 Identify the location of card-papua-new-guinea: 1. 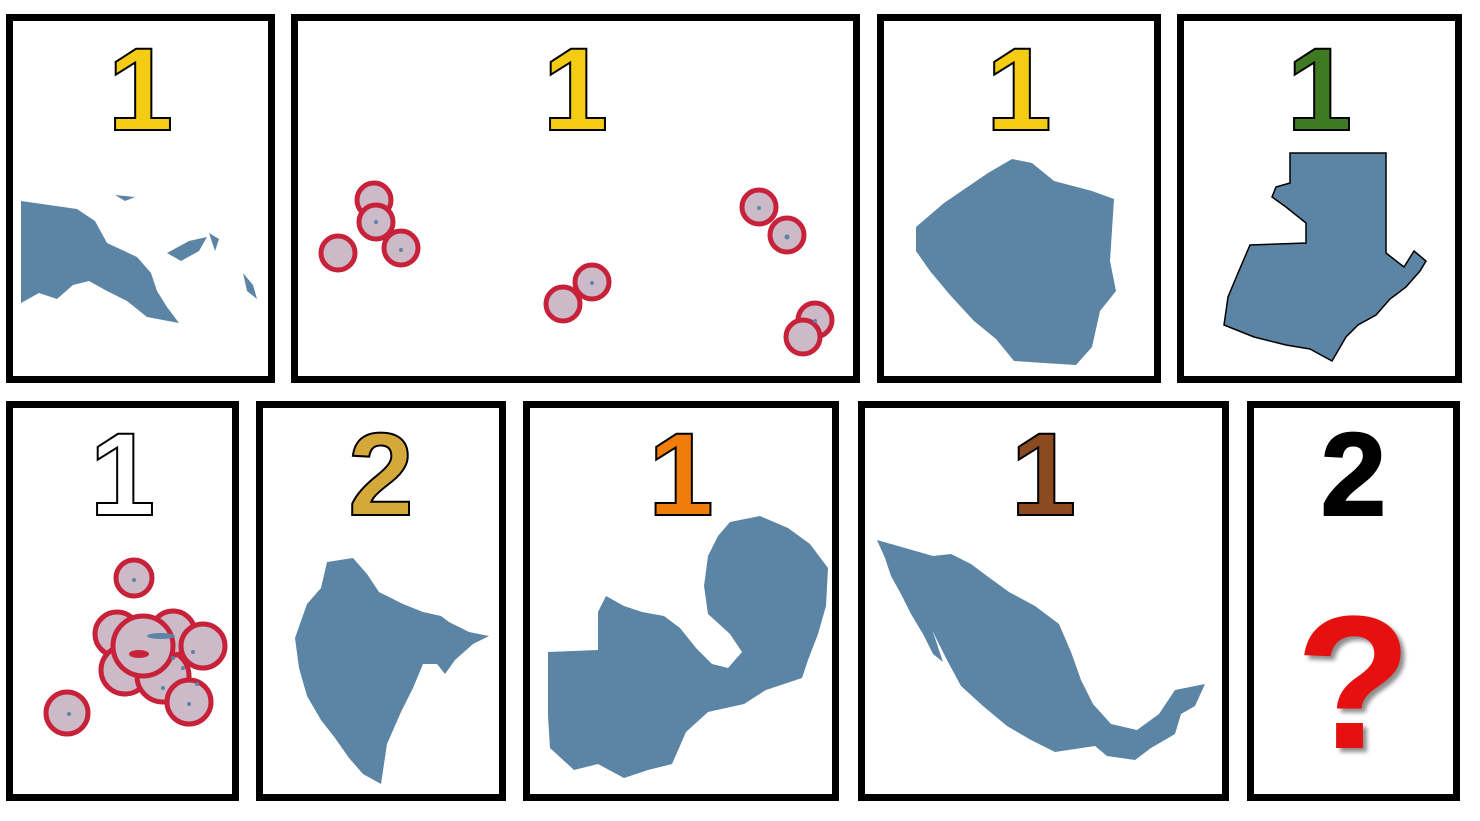
(140, 198).